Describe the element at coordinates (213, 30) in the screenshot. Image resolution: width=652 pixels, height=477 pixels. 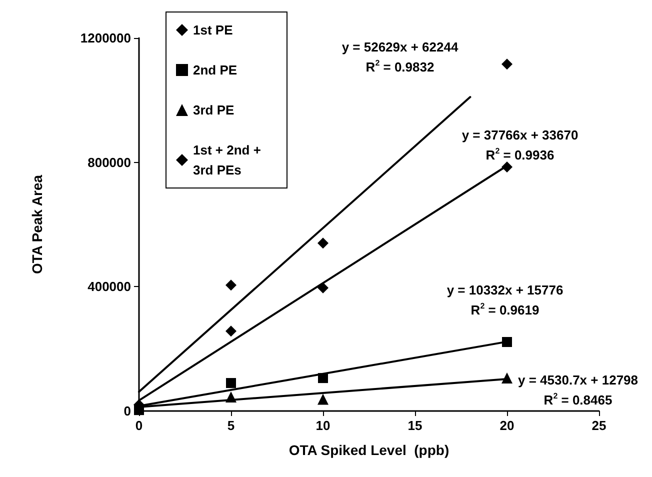
I see `legend-label: 1st PE` at that location.